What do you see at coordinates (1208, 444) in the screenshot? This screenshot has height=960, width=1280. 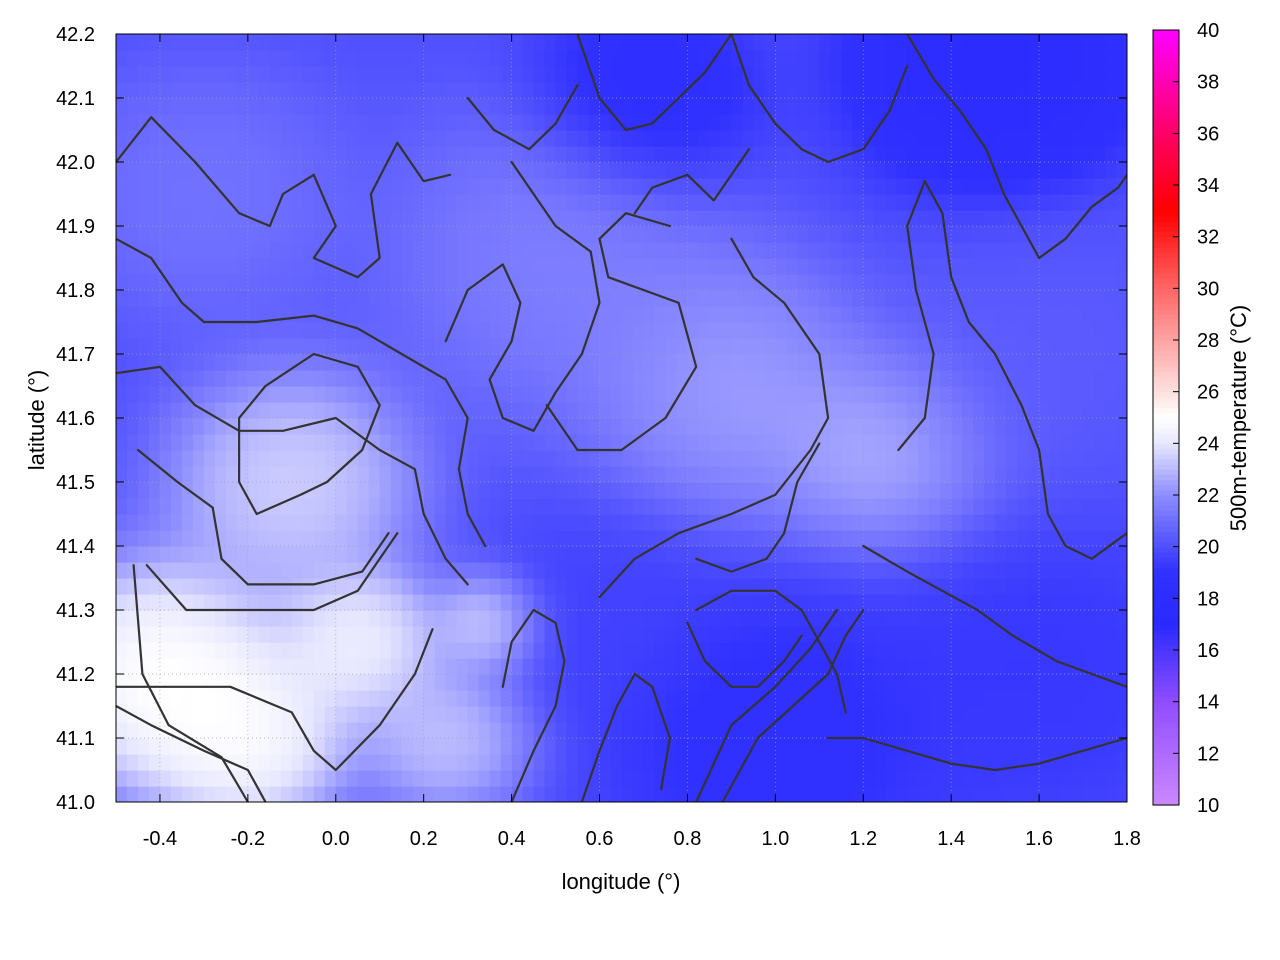 I see `colorbar-tick-label: 24` at bounding box center [1208, 444].